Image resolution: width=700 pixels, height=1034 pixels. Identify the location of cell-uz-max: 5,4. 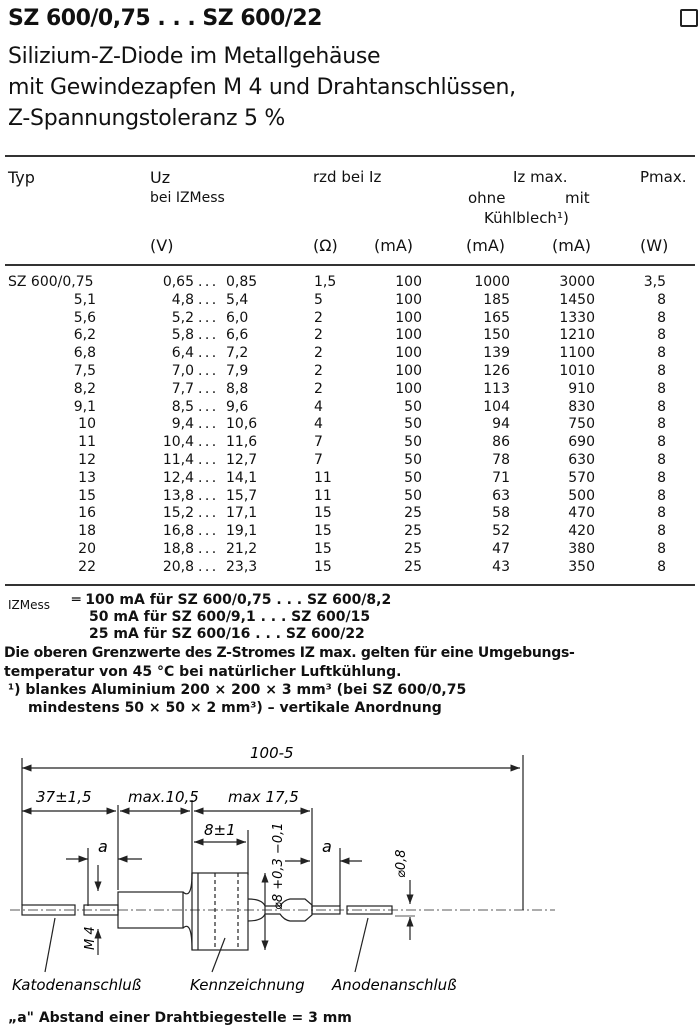
(237, 299).